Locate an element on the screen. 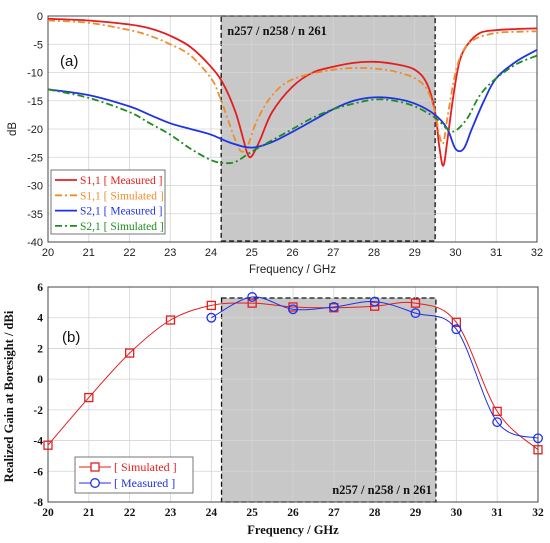 Image resolution: width=550 pixels, height=543 pixels. a-legend-label: S2,1 [ Measured ] is located at coordinates (121, 212).